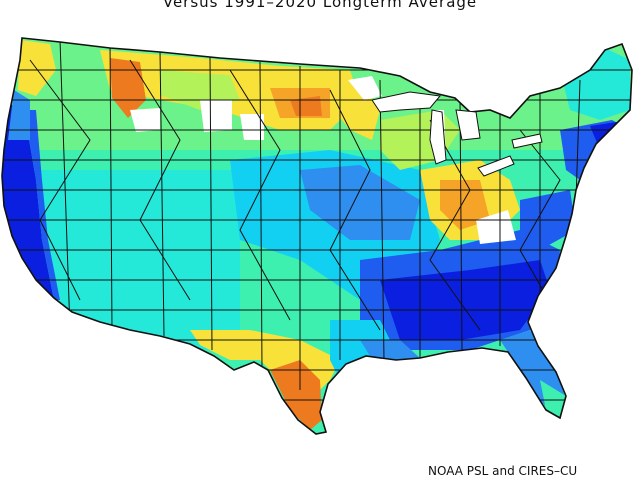  What do you see at coordinates (296, 395) in the screenshot?
I see `region-texas-orange` at bounding box center [296, 395].